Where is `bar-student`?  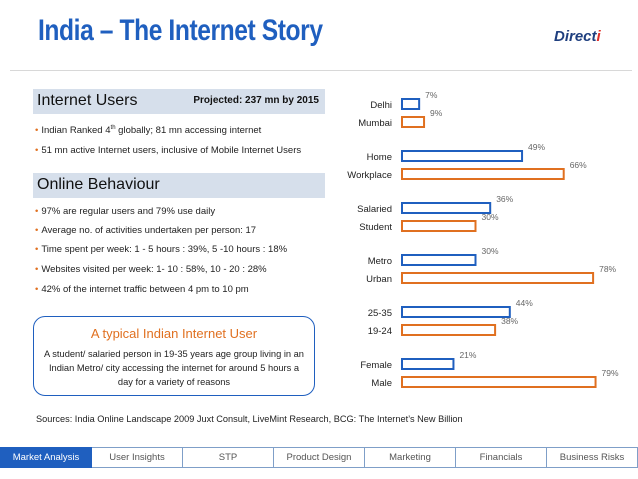 bar-student is located at coordinates (439, 226).